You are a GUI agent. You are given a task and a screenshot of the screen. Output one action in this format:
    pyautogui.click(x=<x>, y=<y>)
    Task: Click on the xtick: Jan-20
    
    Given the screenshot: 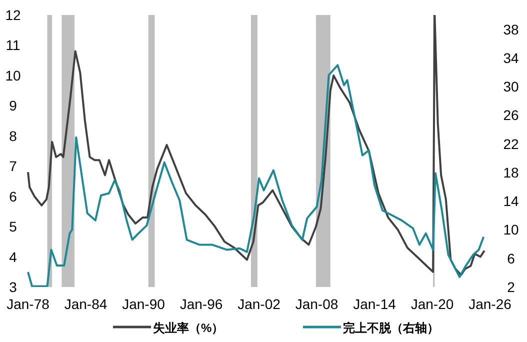 What is the action you would take?
    pyautogui.click(x=432, y=304)
    